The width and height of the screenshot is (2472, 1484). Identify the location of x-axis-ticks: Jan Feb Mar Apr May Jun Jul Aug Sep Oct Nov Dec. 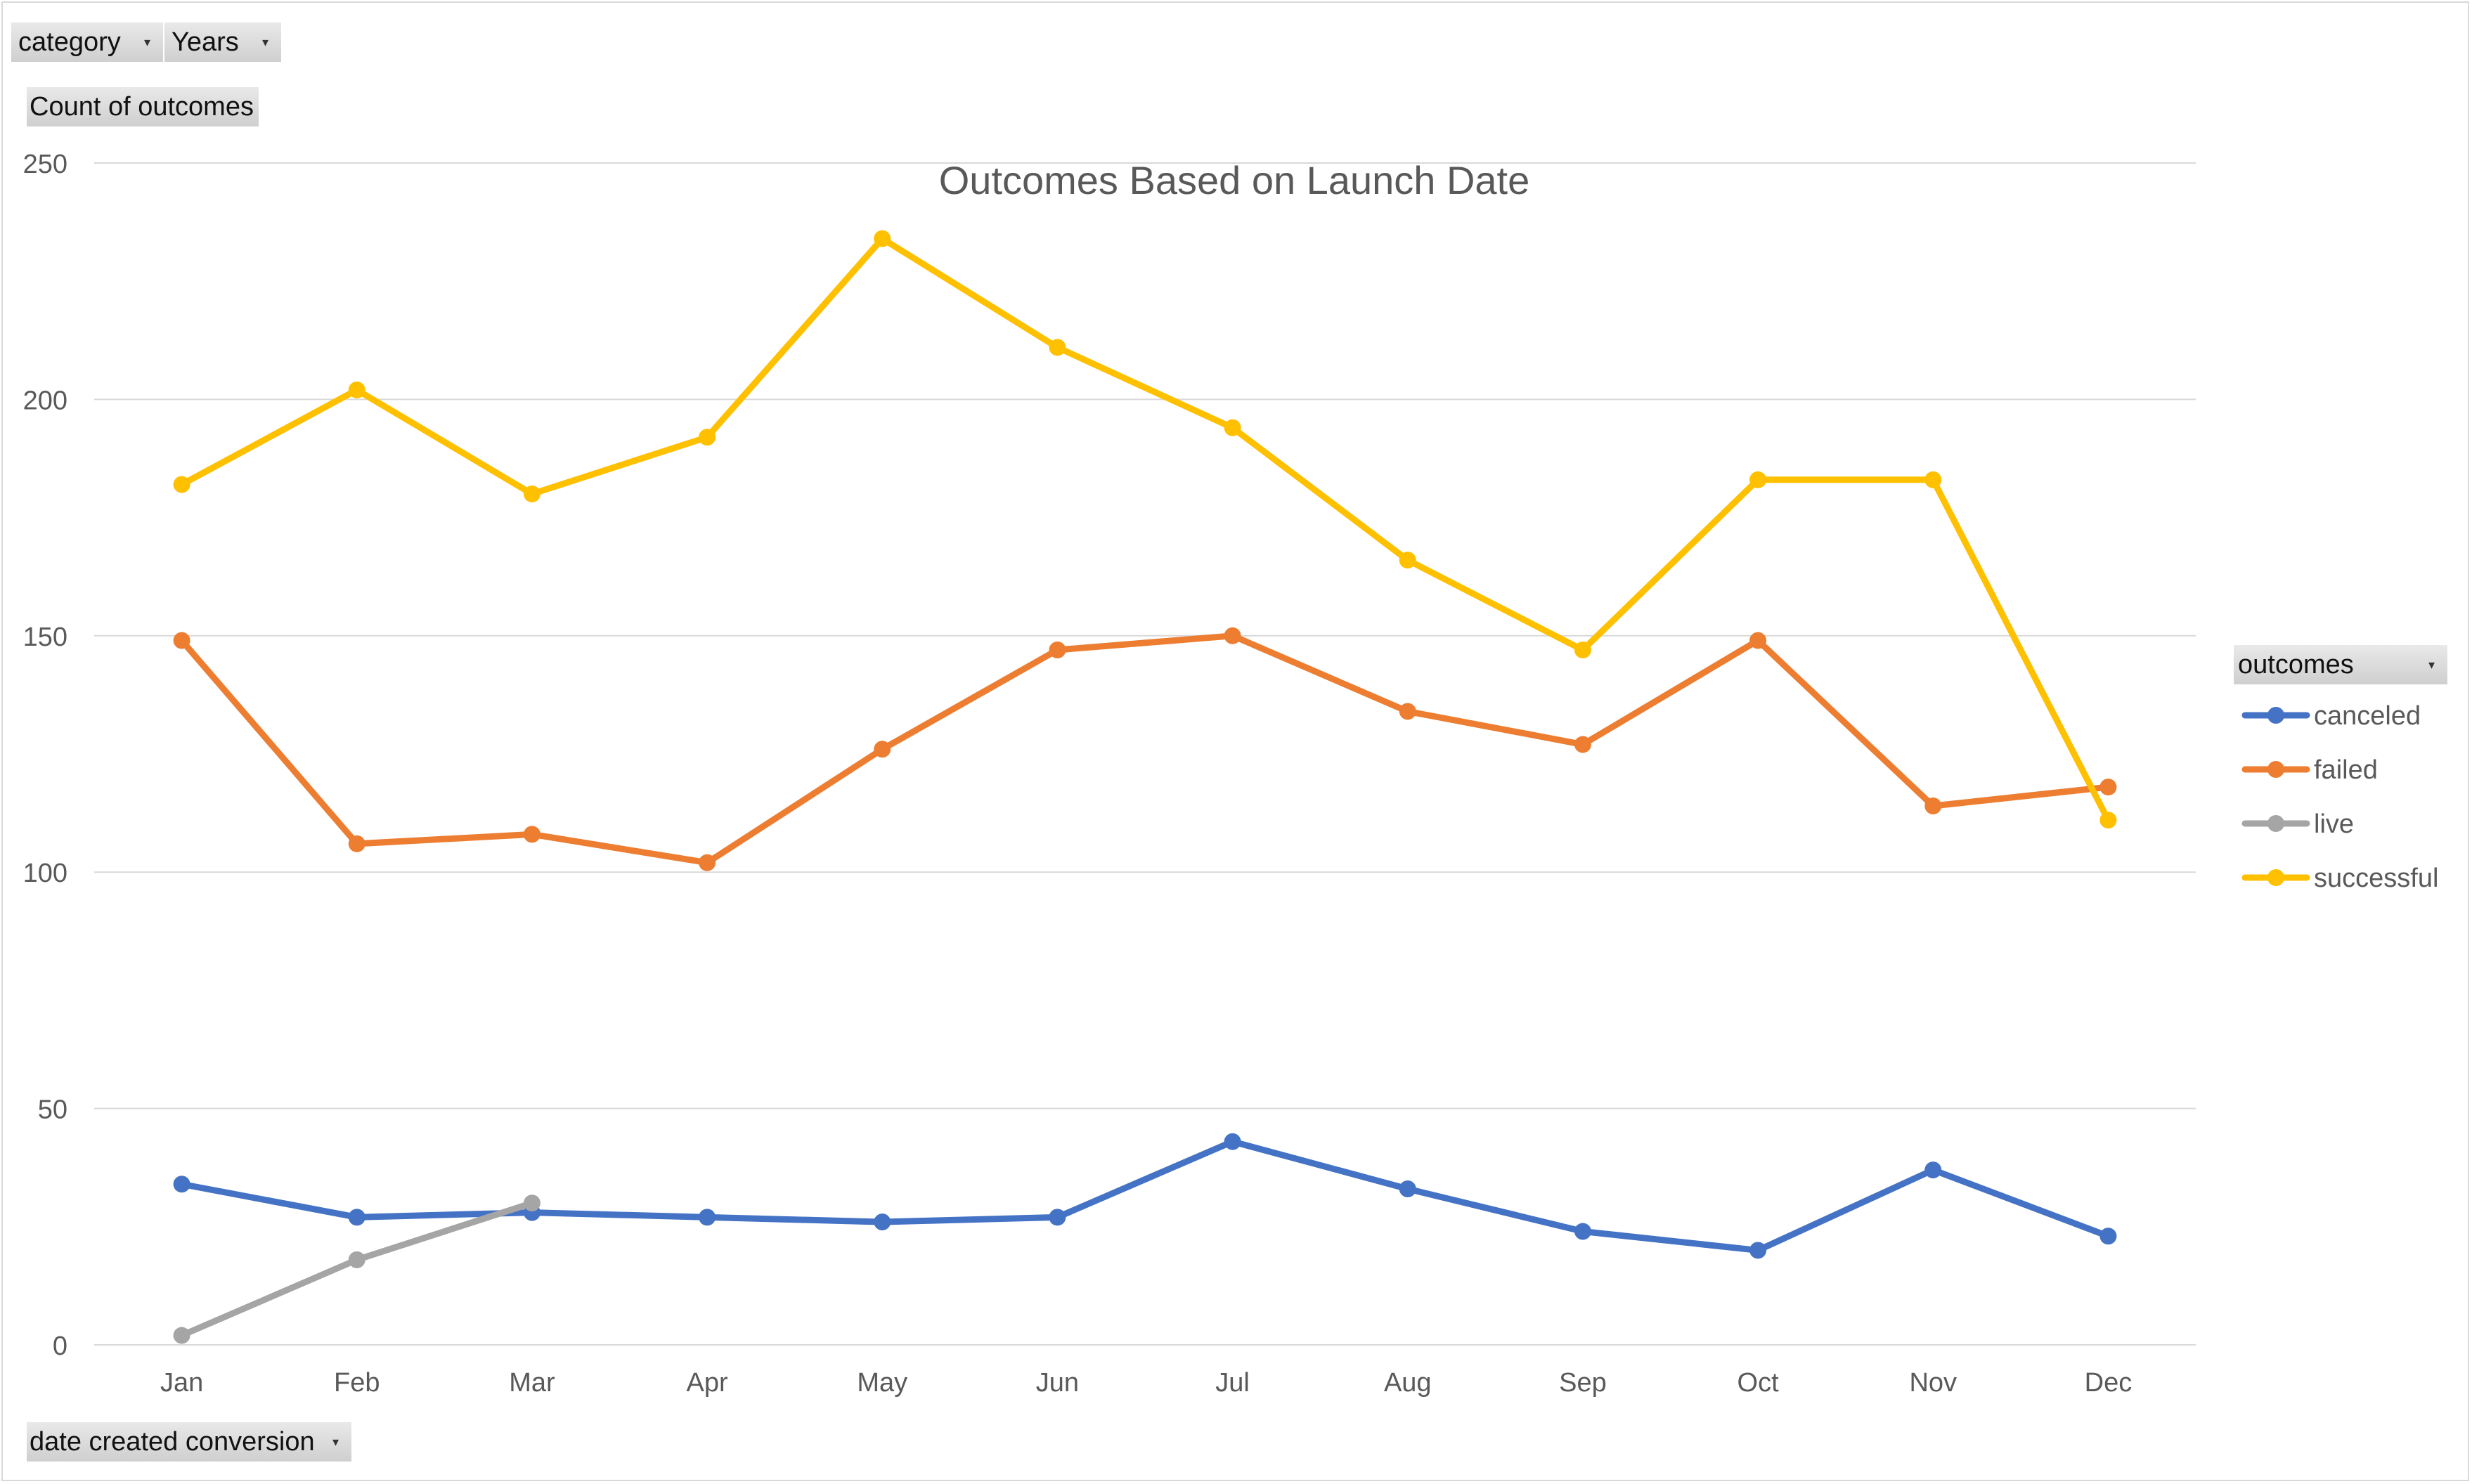
(1146, 1383).